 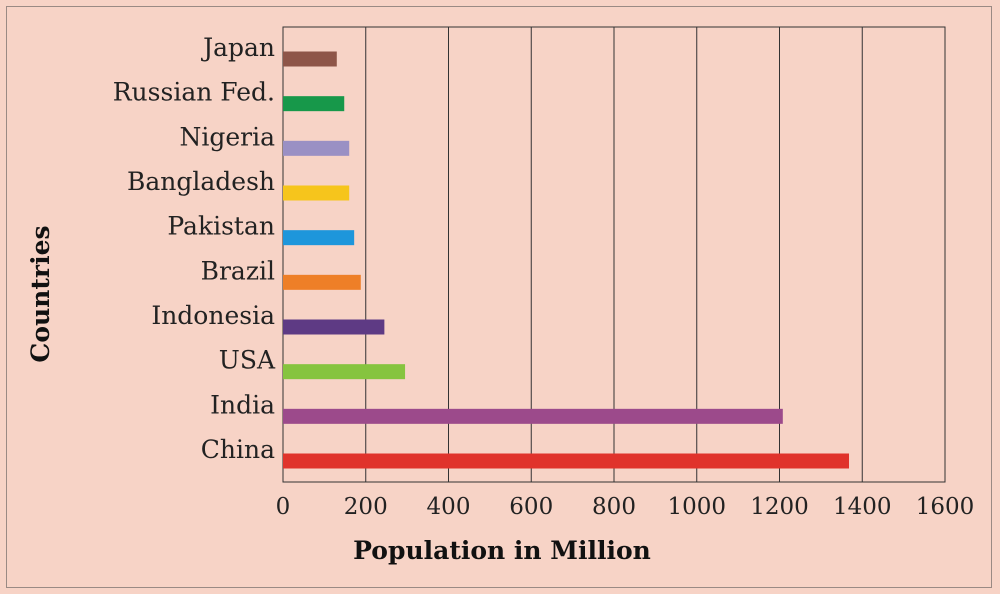 What do you see at coordinates (242, 404) in the screenshot?
I see `category-label: India` at bounding box center [242, 404].